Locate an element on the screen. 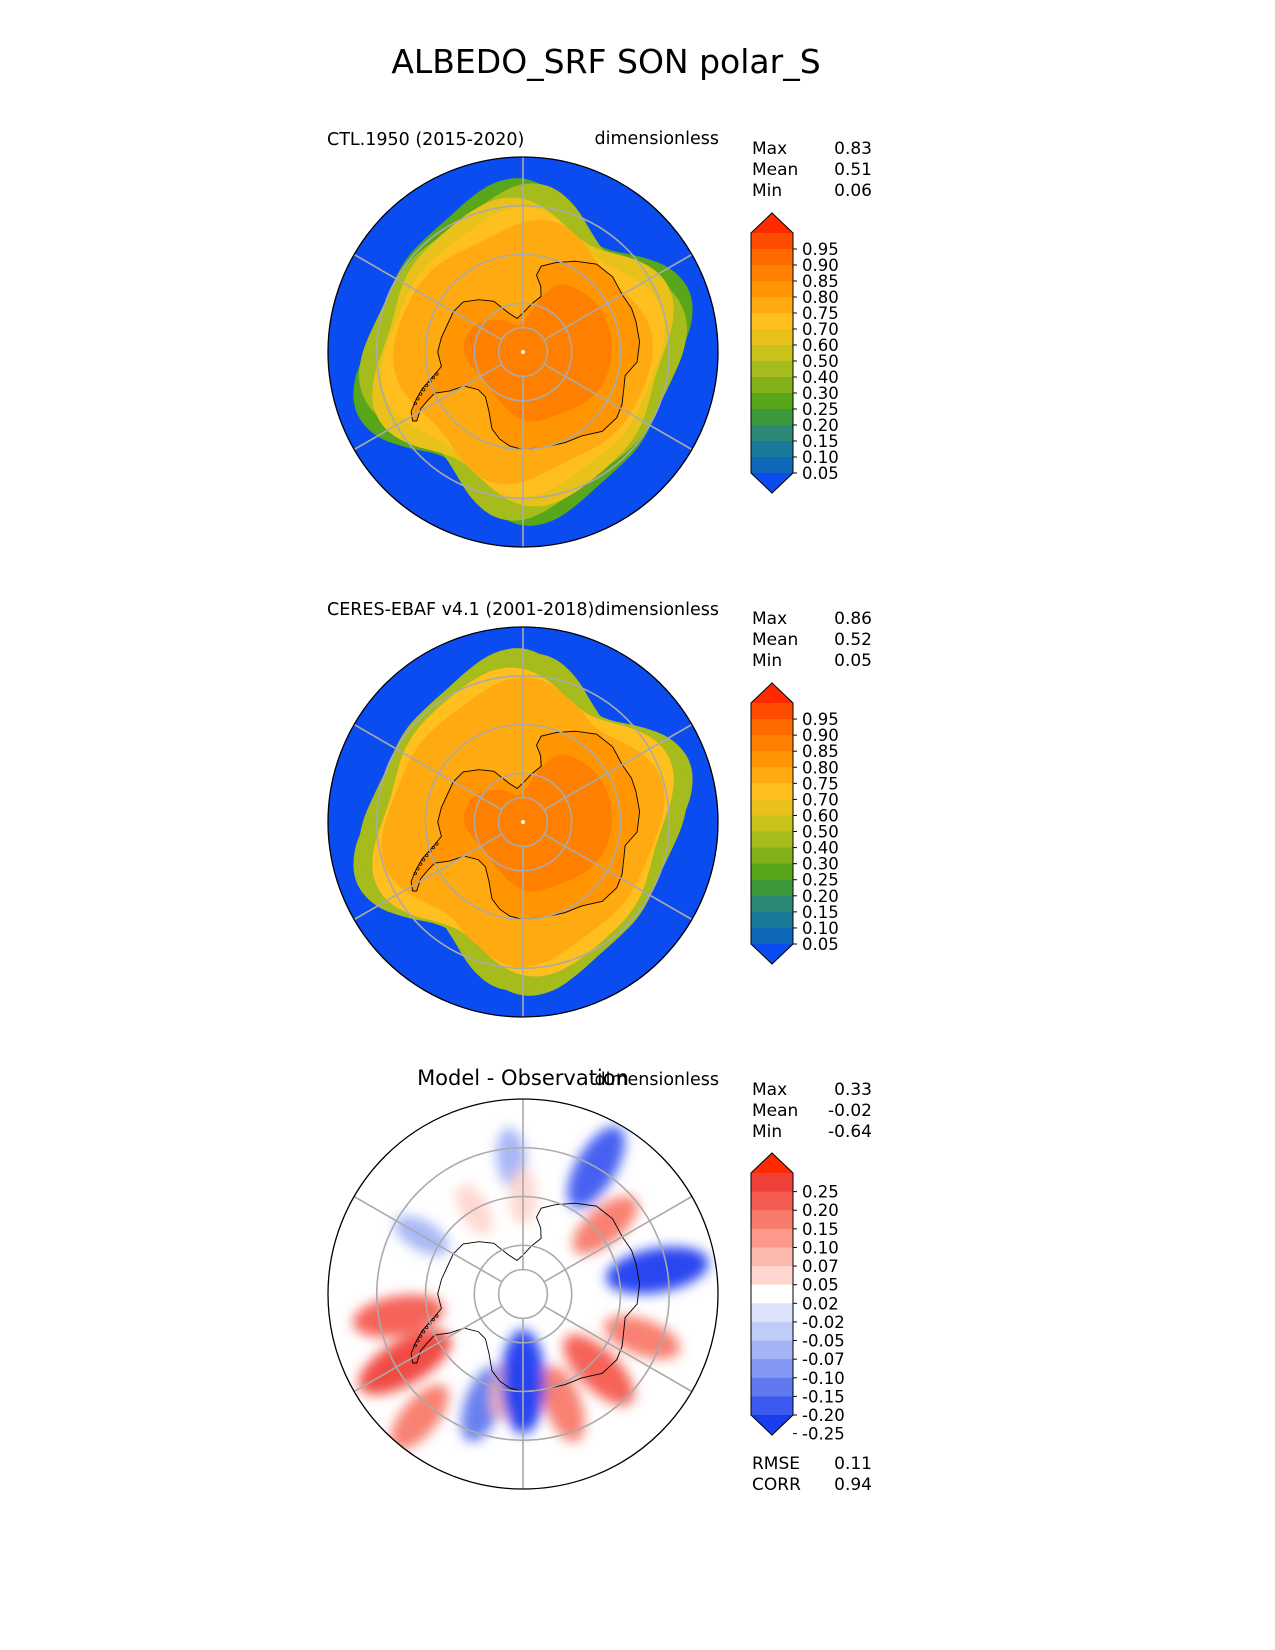 The height and width of the screenshot is (1650, 1275). panel-title: CTL.1950 (2015-2020) is located at coordinates (425, 140).